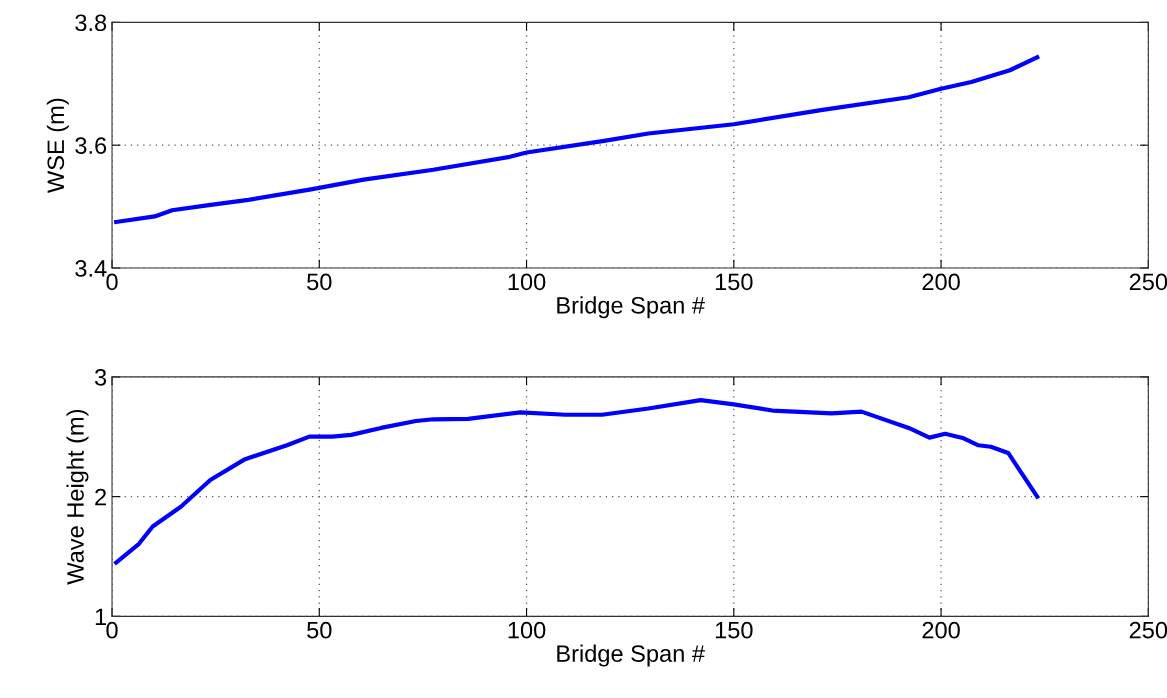  Describe the element at coordinates (91, 145) in the screenshot. I see `y-tick-label: 3.6` at that location.